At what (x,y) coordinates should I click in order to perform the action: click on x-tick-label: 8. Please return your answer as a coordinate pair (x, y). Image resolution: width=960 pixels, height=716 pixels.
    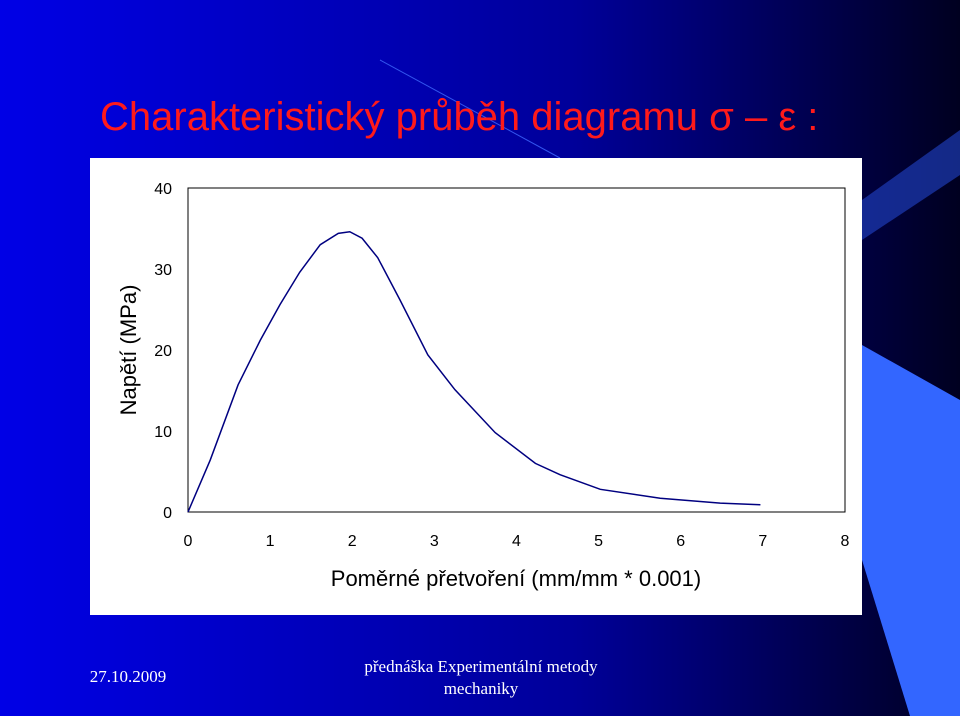
    Looking at the image, I should click on (845, 541).